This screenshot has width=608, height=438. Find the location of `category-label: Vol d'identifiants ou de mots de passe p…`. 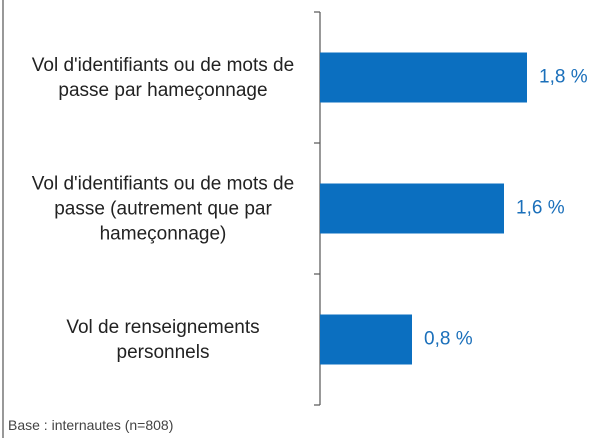

category-label: Vol d'identifiants ou de mots de passe p… is located at coordinates (163, 77).